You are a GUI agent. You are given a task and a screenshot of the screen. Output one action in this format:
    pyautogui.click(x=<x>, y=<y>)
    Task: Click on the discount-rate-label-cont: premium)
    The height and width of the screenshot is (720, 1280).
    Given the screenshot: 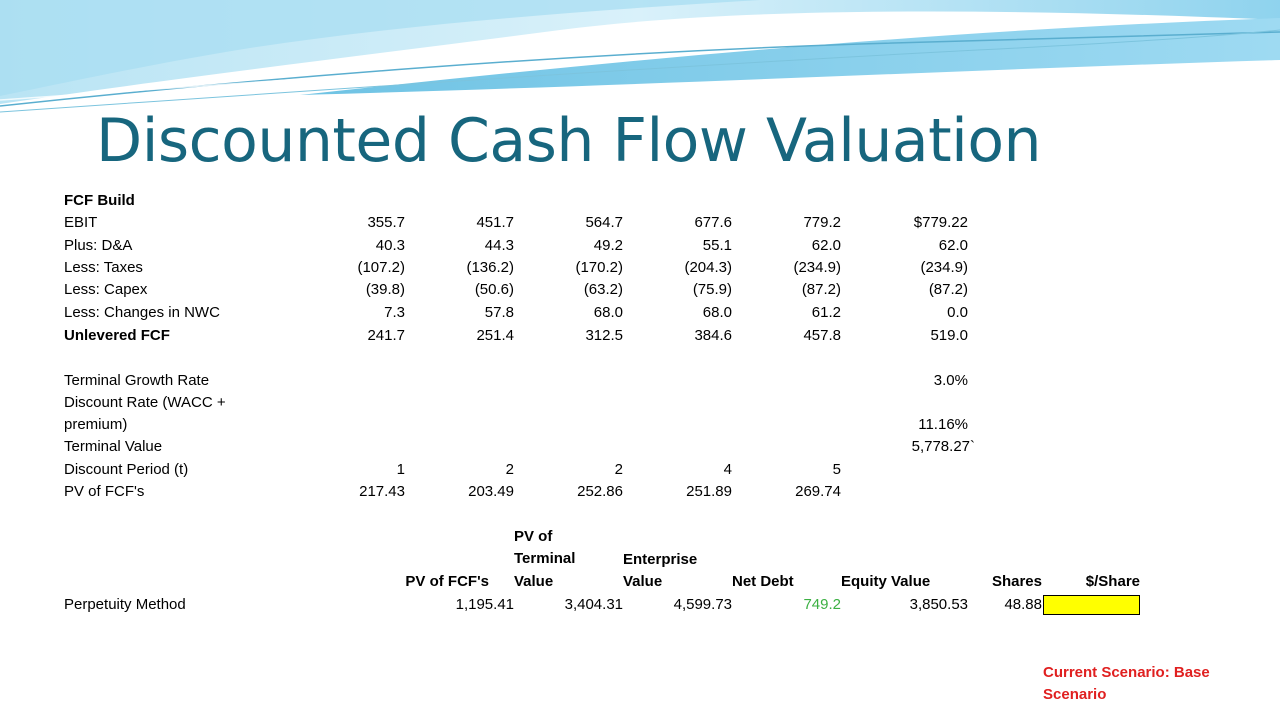 What is the action you would take?
    pyautogui.click(x=96, y=424)
    